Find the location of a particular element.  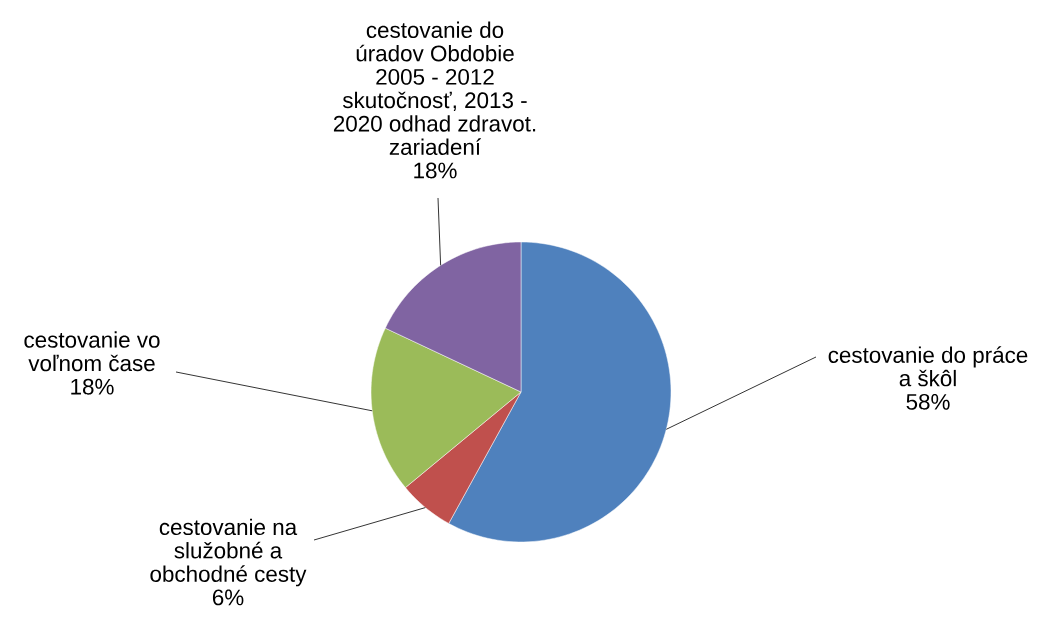

slice-label: cestovanie na služobné a obchodné cesty is located at coordinates (228, 552).